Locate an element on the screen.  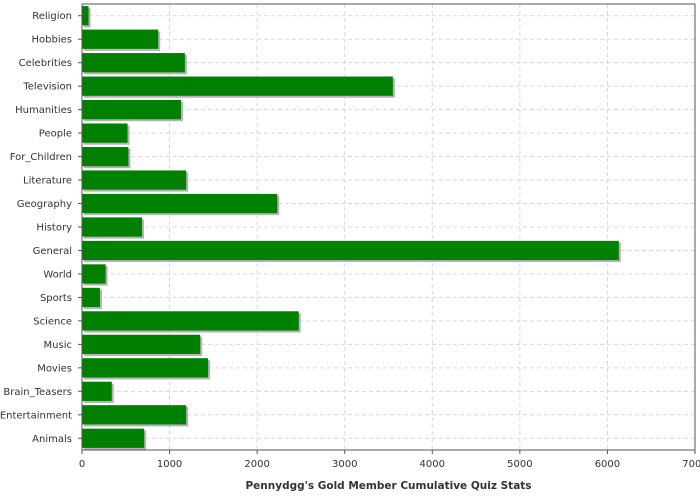
bar-television is located at coordinates (237, 86).